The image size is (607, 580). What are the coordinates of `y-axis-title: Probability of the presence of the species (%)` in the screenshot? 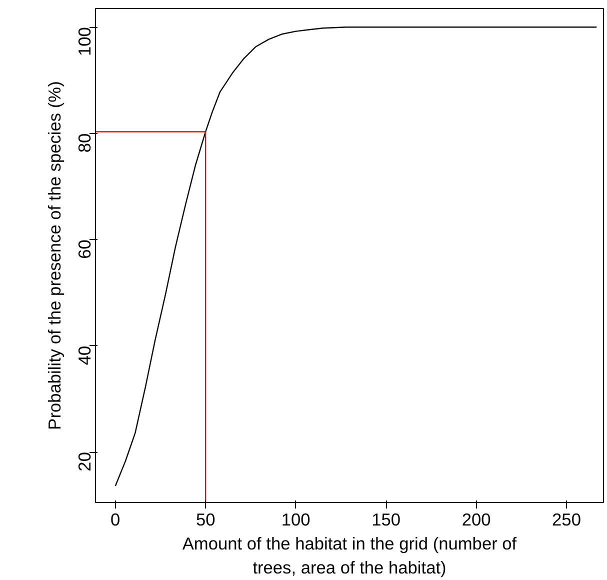 It's located at (54, 255).